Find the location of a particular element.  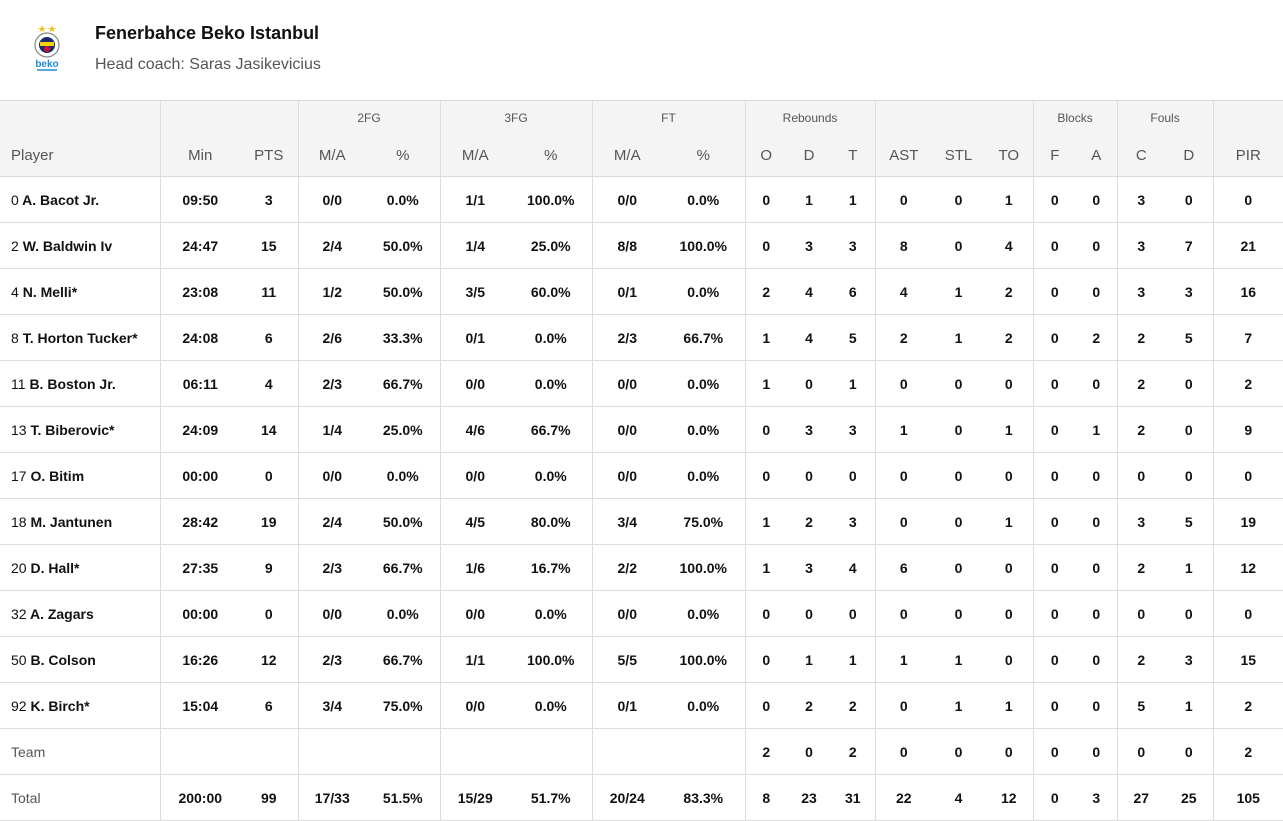

column-header-f: F is located at coordinates (1054, 155).